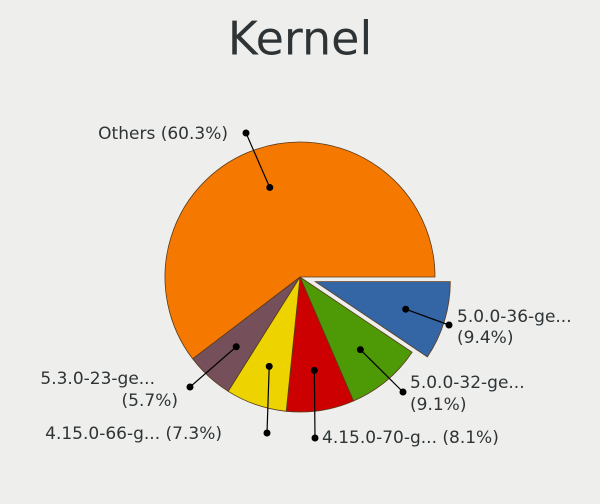  What do you see at coordinates (194, 134) in the screenshot?
I see `slice-value-label: (60.3%)` at bounding box center [194, 134].